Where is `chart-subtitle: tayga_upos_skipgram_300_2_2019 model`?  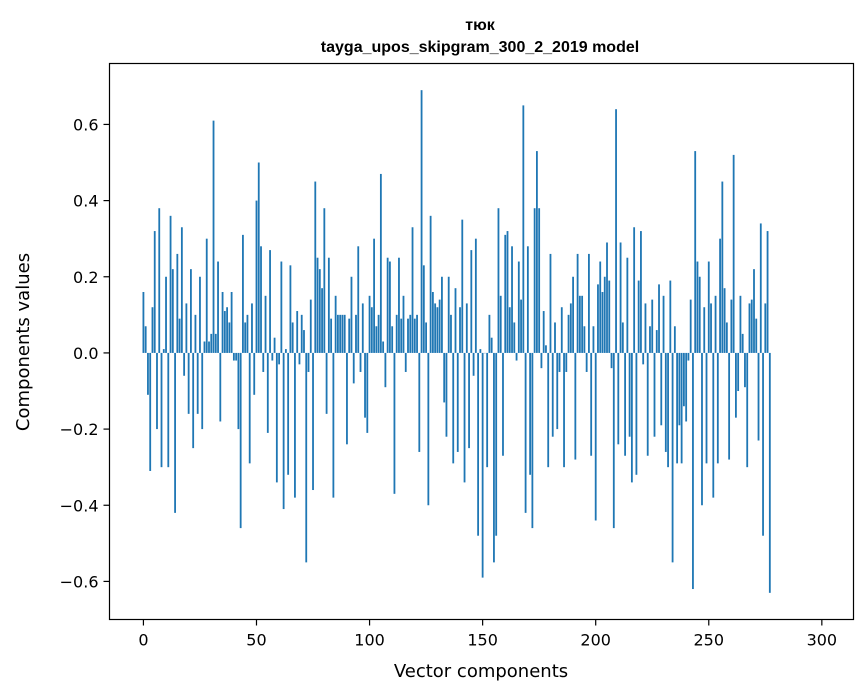
chart-subtitle: tayga_upos_skipgram_300_2_2019 model is located at coordinates (480, 47).